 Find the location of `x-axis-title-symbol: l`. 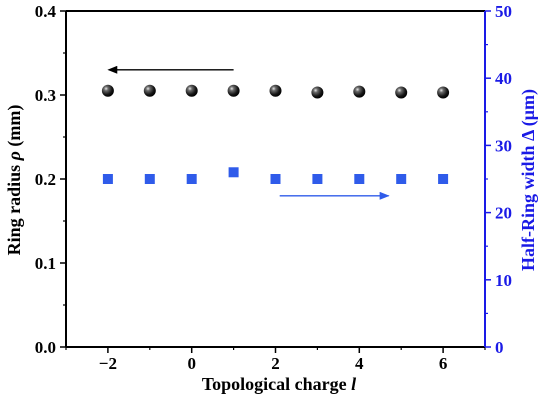

x-axis-title-symbol: l is located at coordinates (353, 384).